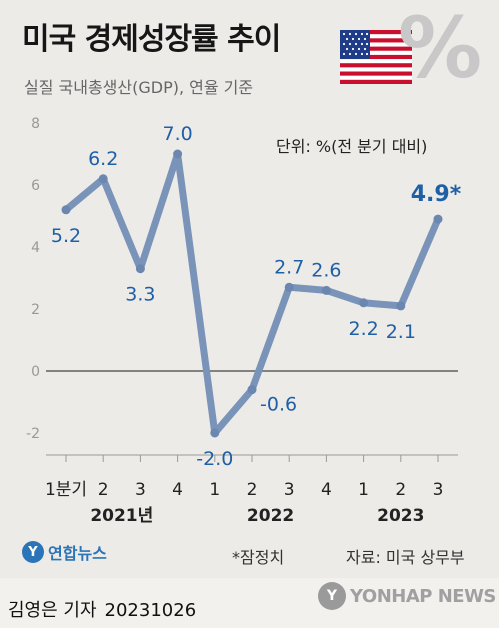  What do you see at coordinates (363, 329) in the screenshot?
I see `data-label: 2.2` at bounding box center [363, 329].